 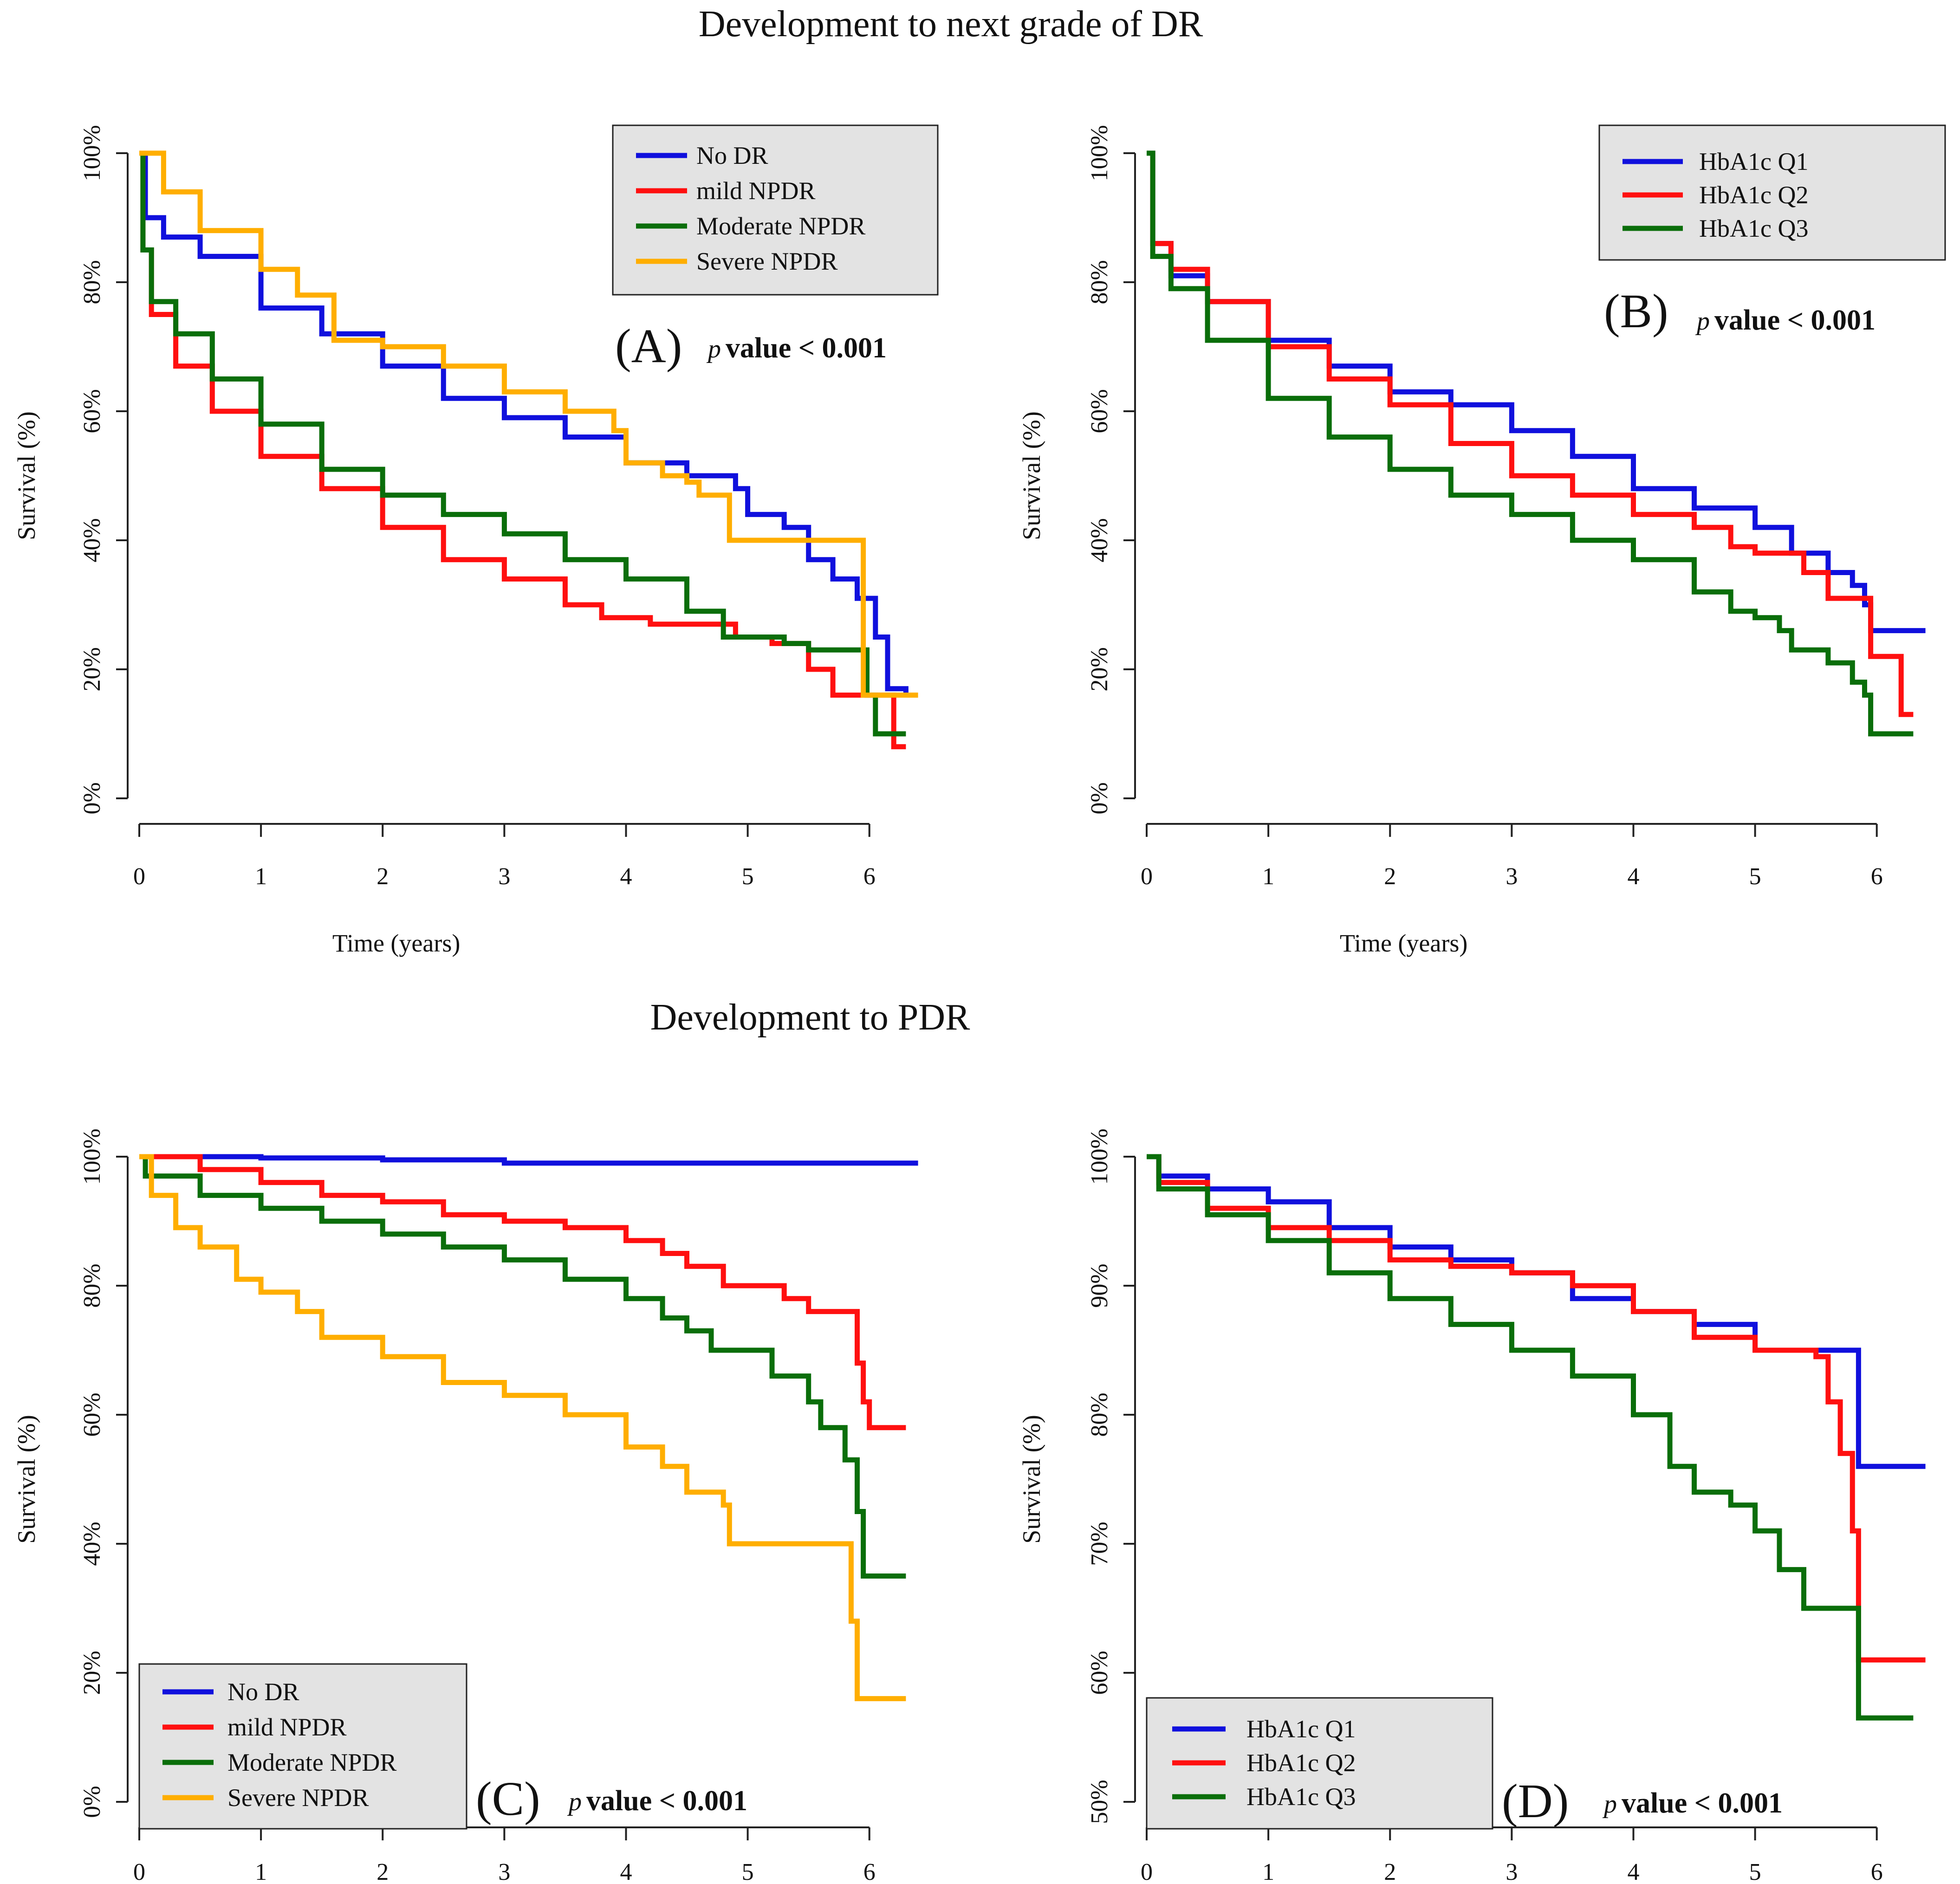 I want to click on heading-pdr: Development to PDR, so click(x=810, y=1017).